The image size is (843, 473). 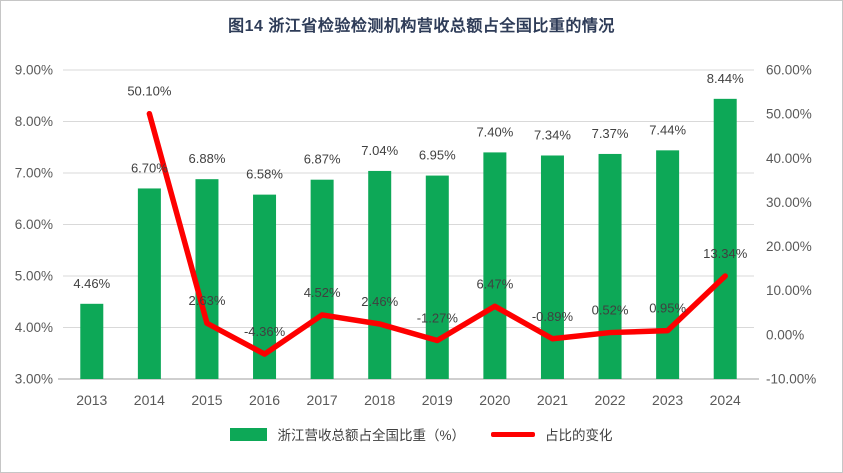 What do you see at coordinates (322, 292) in the screenshot?
I see `line-value-label: 4.52%` at bounding box center [322, 292].